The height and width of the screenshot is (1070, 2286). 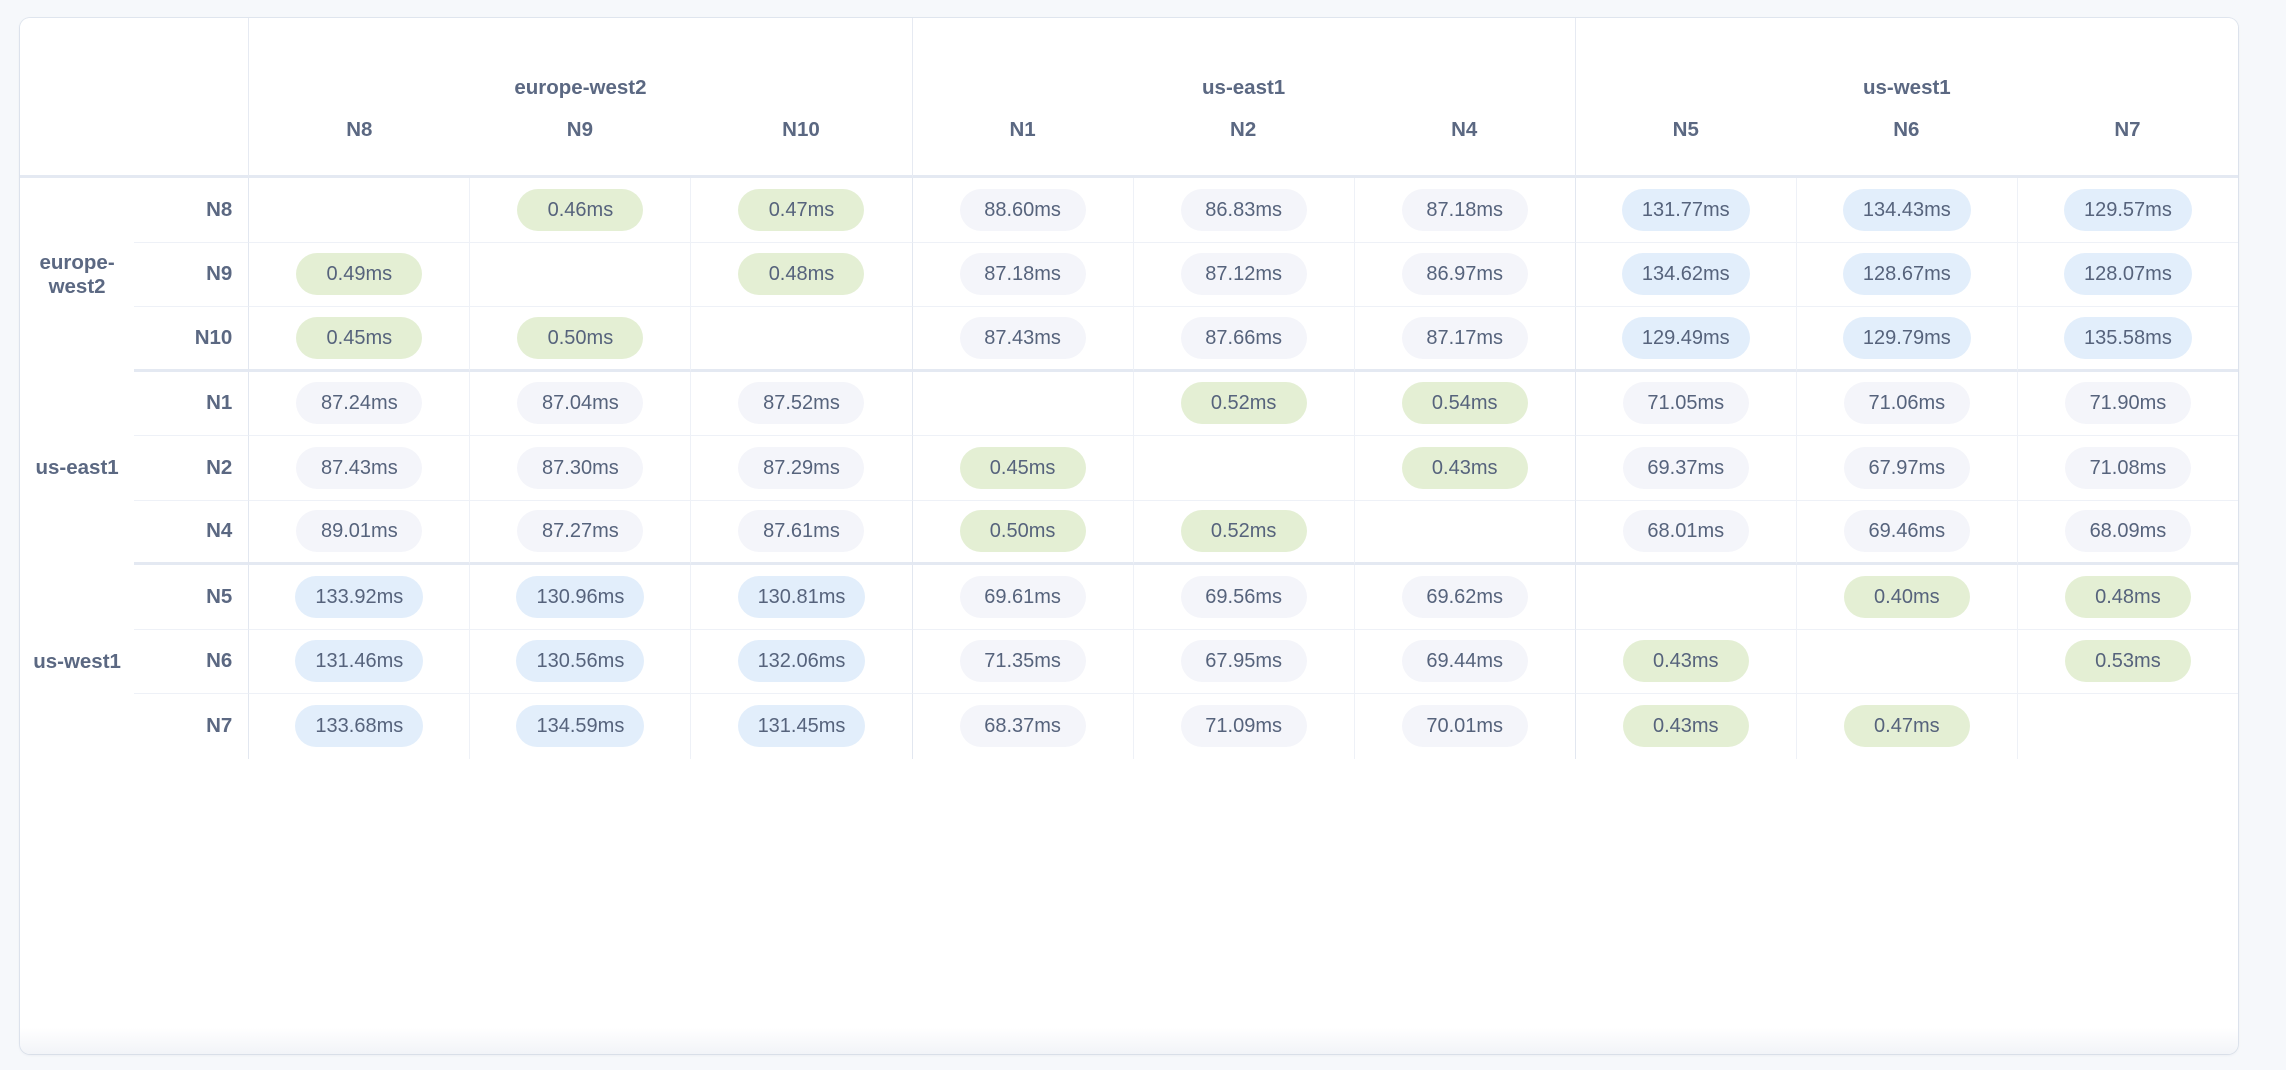 What do you see at coordinates (1022, 274) in the screenshot?
I see `latency-cell-N9-N1: 87.18ms` at bounding box center [1022, 274].